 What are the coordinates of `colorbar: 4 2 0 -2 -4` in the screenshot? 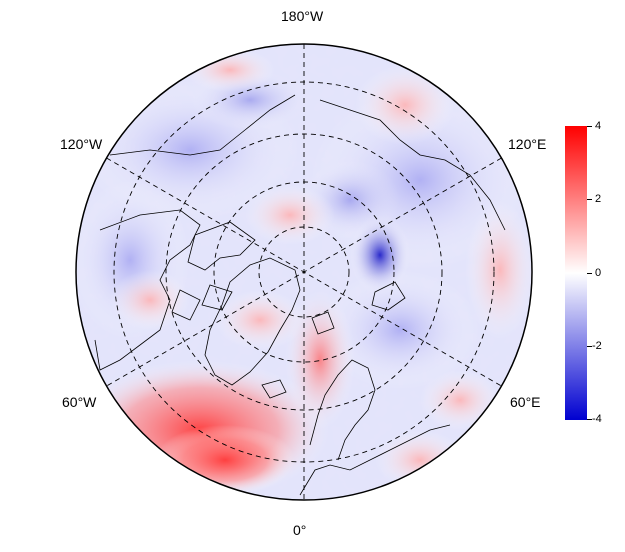 It's located at (583, 272).